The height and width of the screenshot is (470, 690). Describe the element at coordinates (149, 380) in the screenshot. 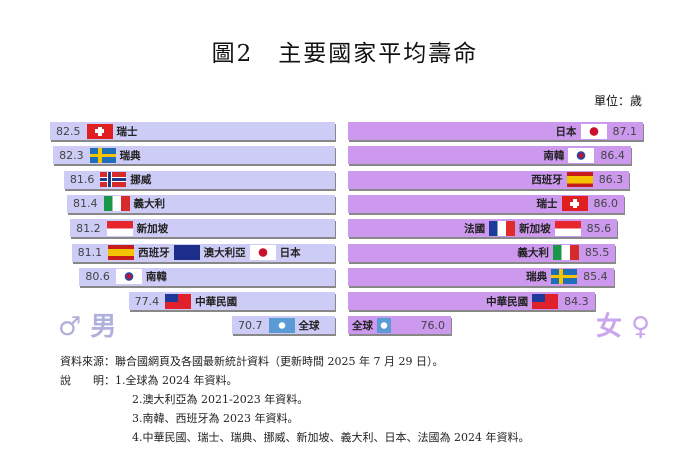

I see `note-1: 說 明：1.全球為 2024 年資料。` at that location.